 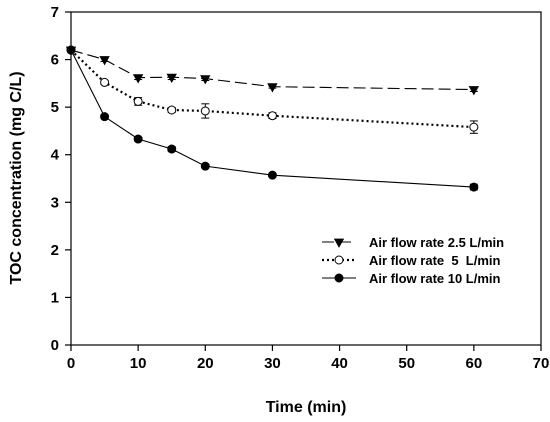 I want to click on x-tick-label: 30, so click(x=272, y=363).